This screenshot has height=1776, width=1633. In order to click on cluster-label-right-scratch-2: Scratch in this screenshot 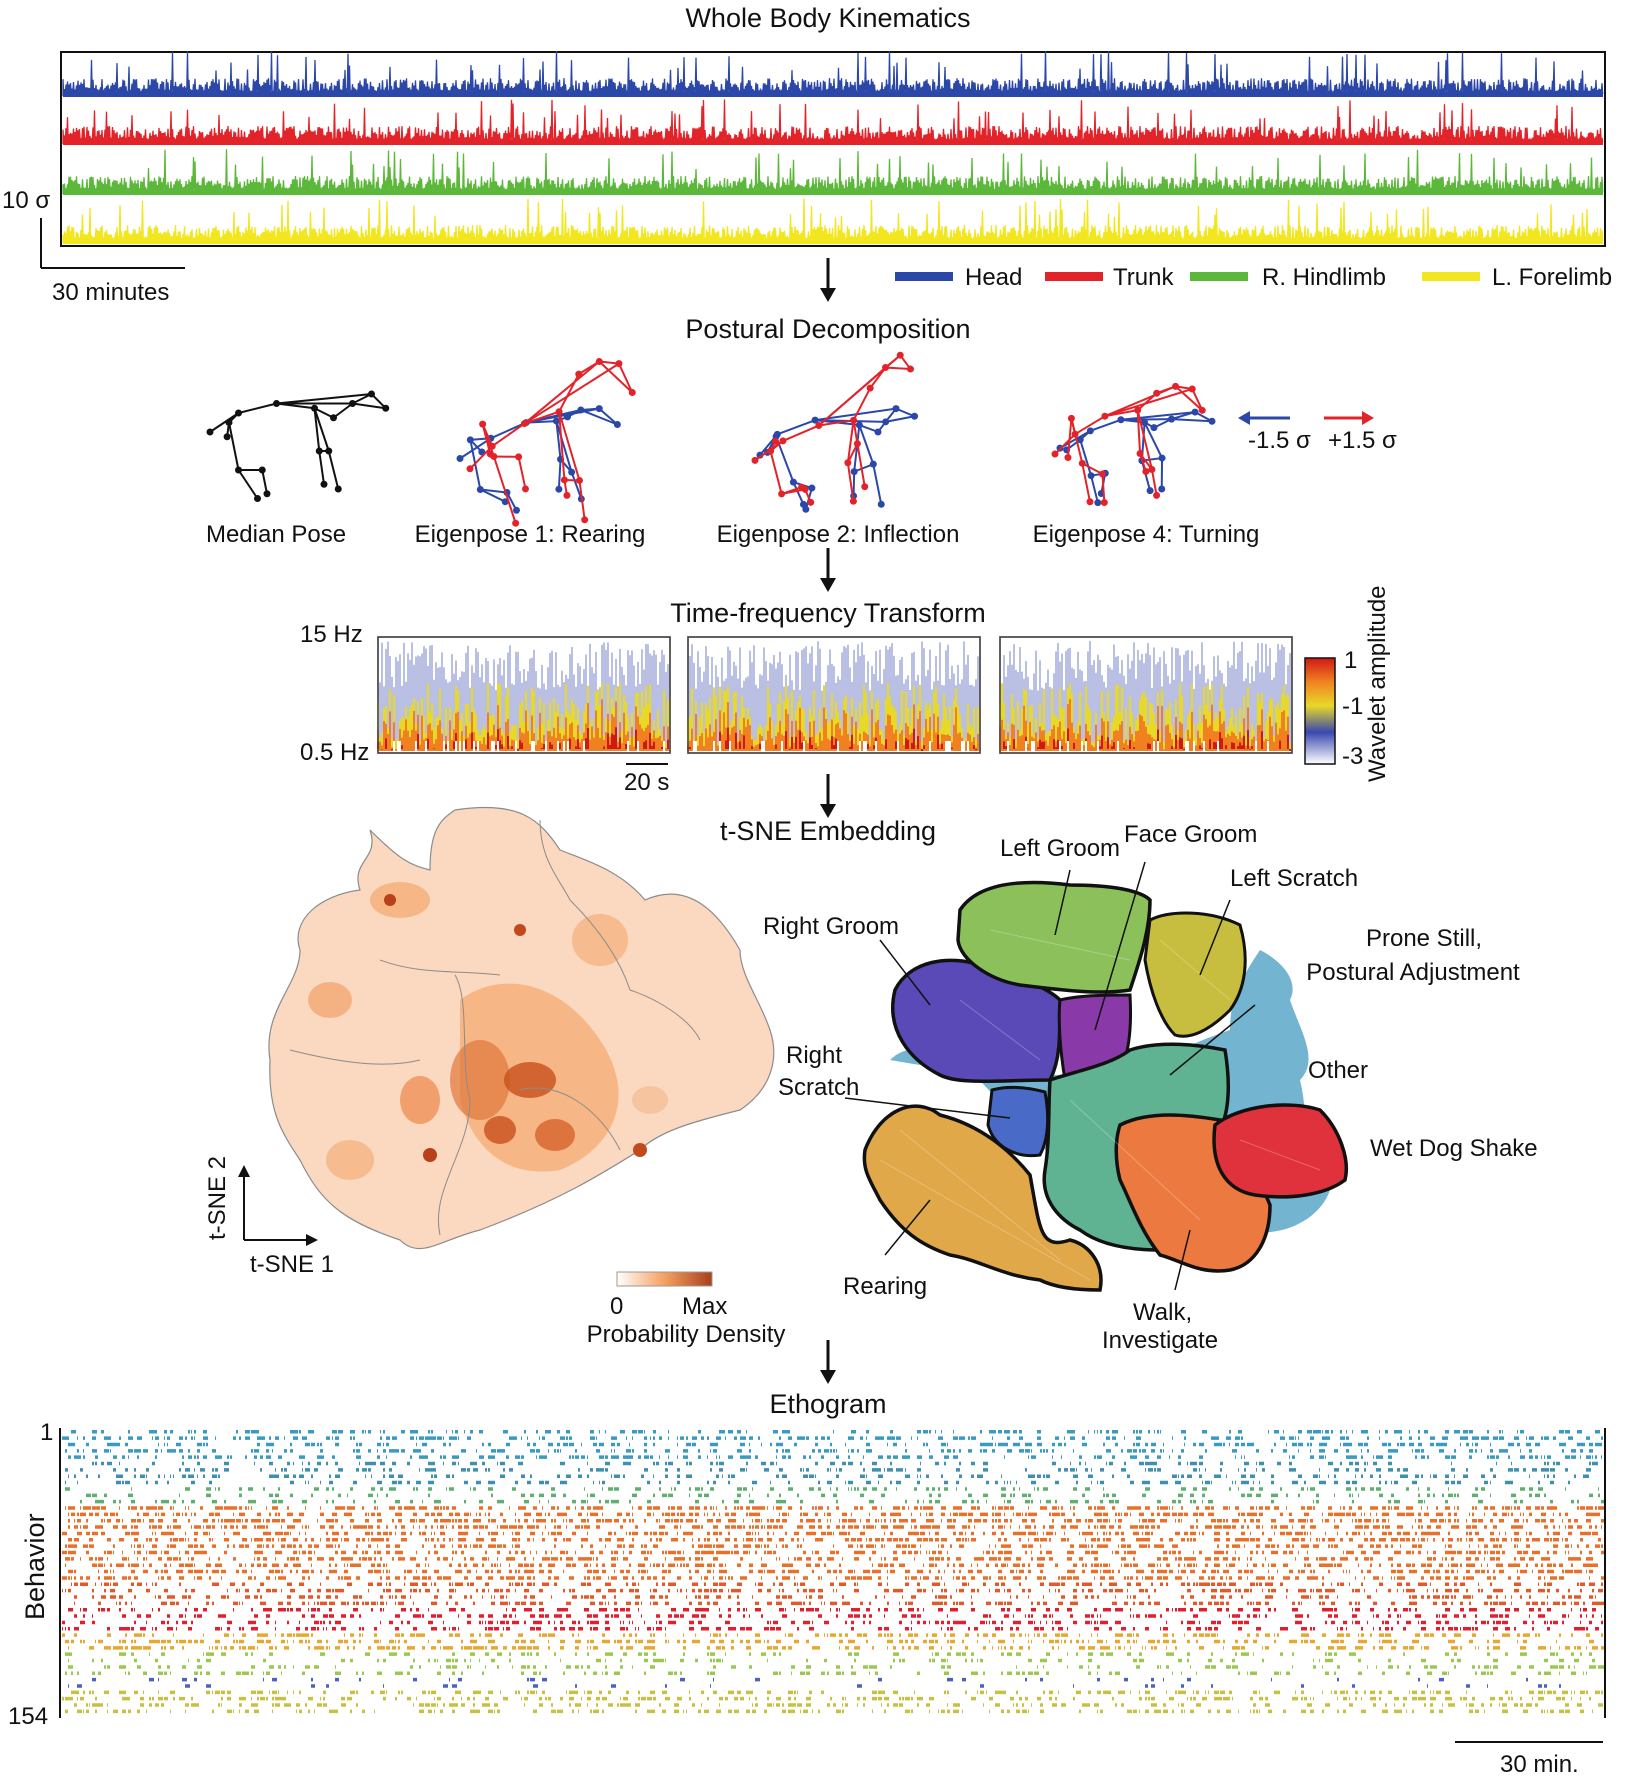, I will do `click(818, 1087)`.